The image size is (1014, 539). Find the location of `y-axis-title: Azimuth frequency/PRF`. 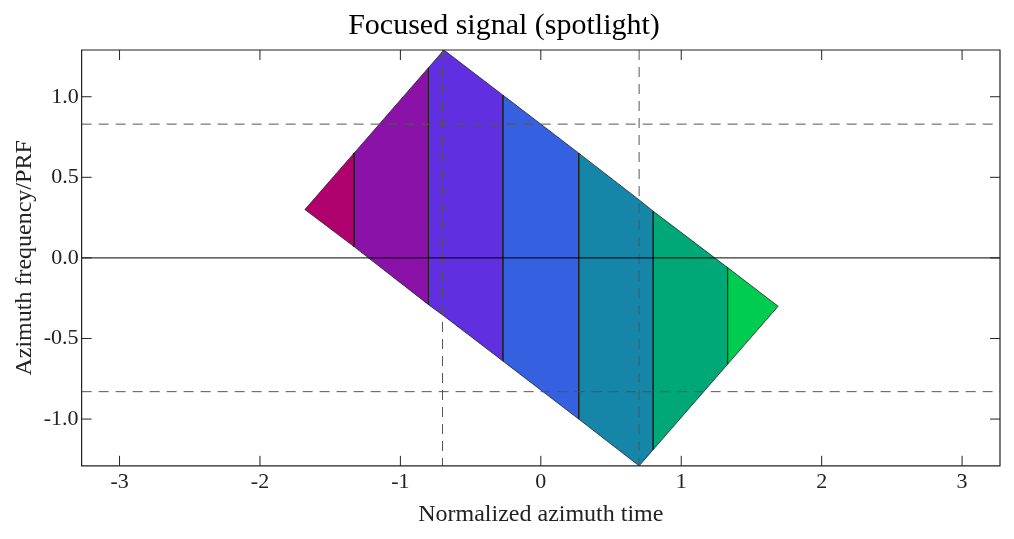

y-axis-title: Azimuth frequency/PRF is located at coordinates (22, 258).